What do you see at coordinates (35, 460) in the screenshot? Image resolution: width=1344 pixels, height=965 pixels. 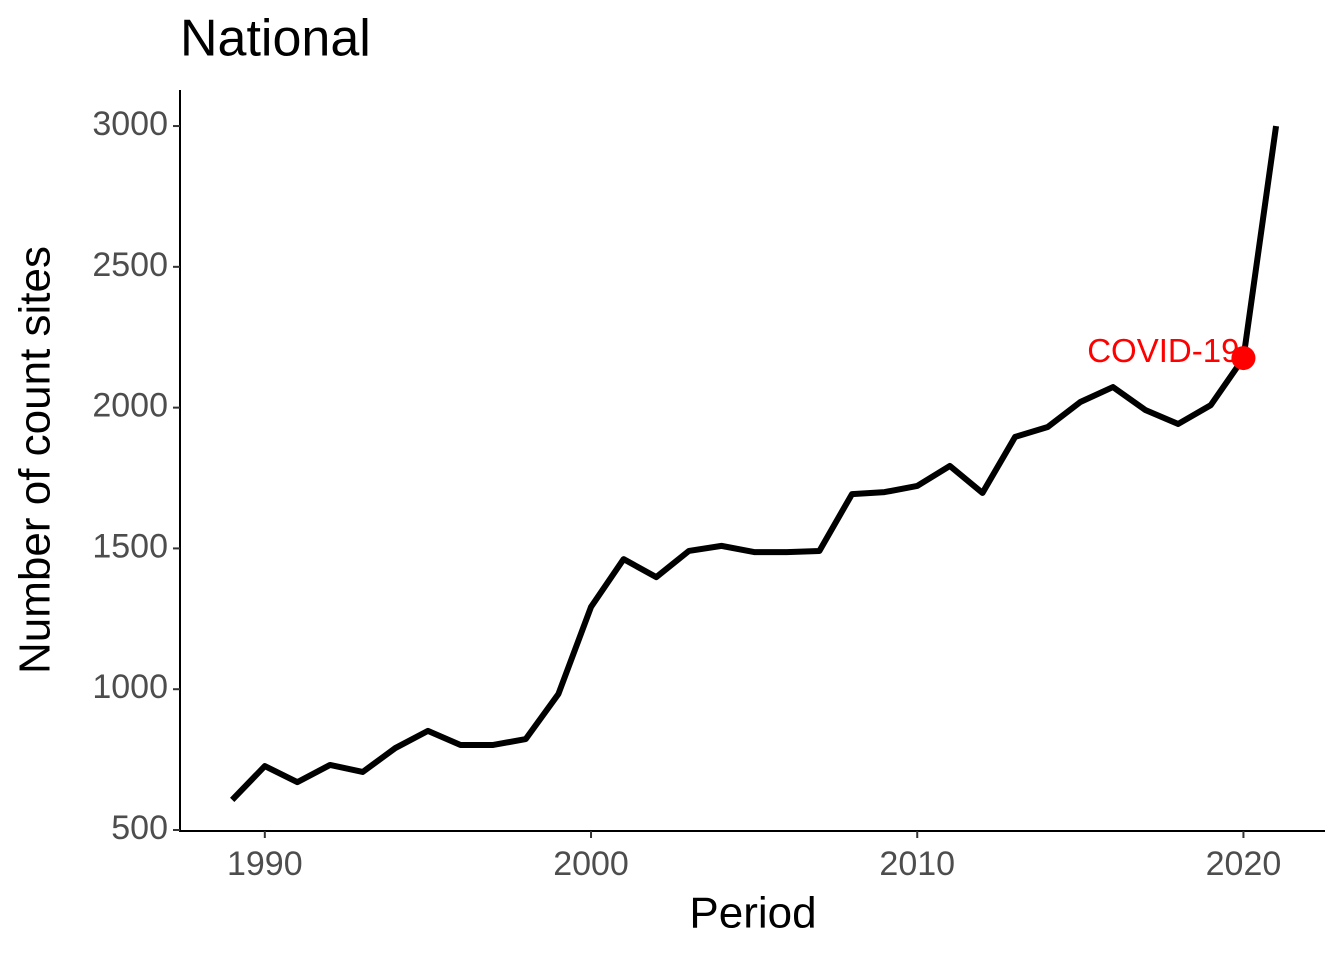 I see `y-axis-label: Number of count sites` at bounding box center [35, 460].